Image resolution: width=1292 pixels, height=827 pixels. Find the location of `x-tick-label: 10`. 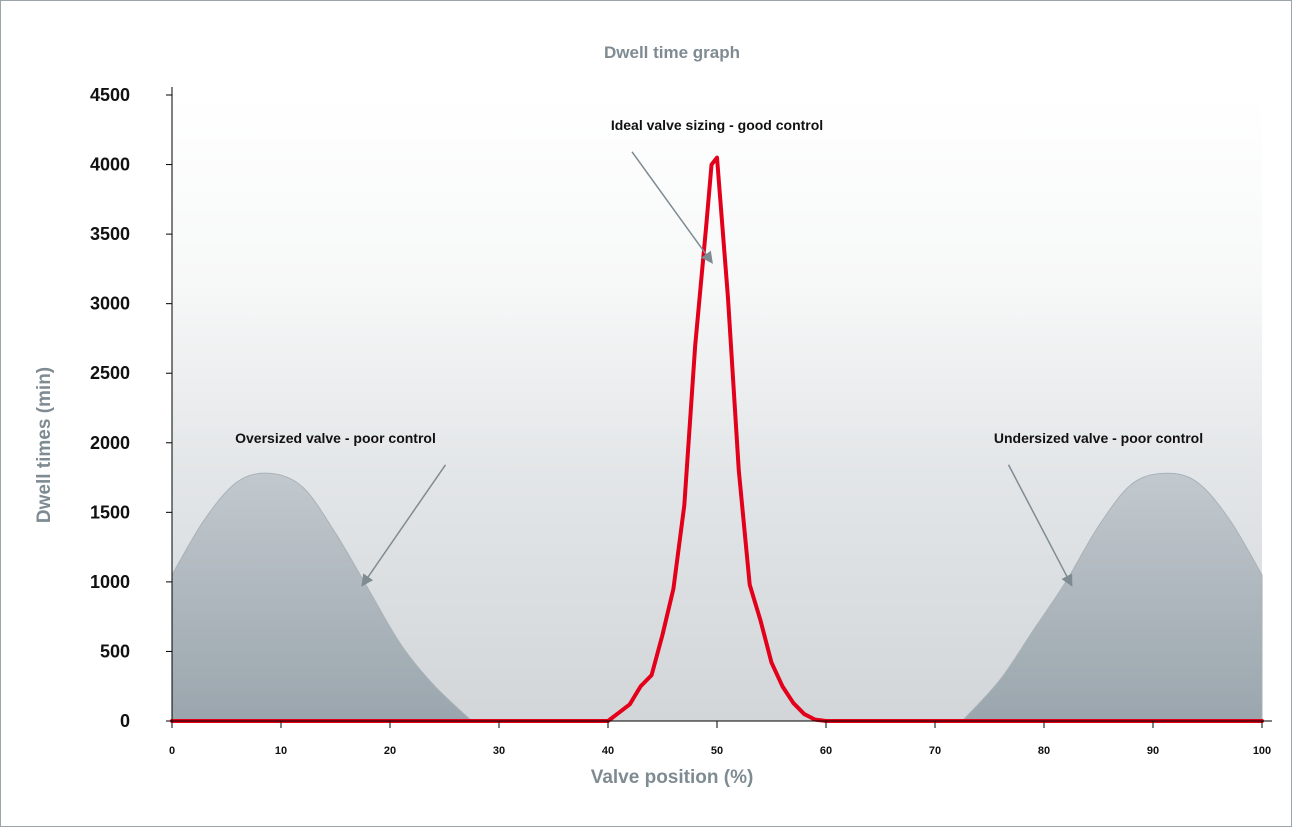

x-tick-label: 10 is located at coordinates (281, 751).